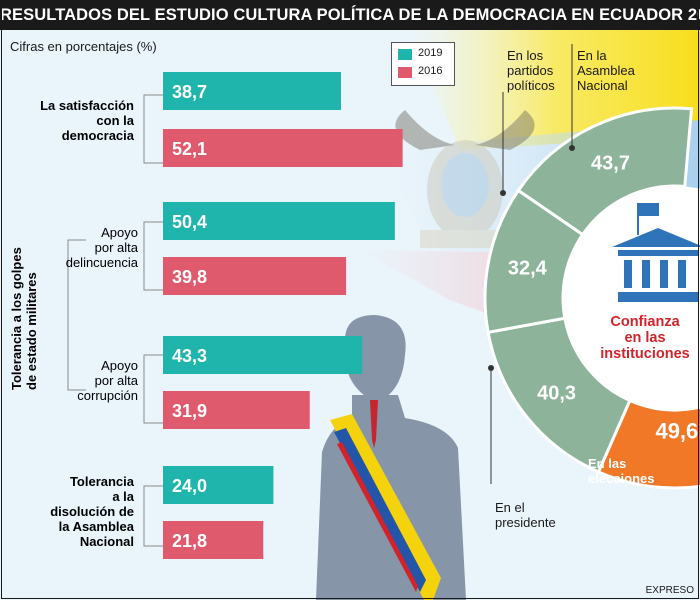 This screenshot has height=600, width=700. What do you see at coordinates (189, 486) in the screenshot?
I see `bar-value-label: 24,0` at bounding box center [189, 486].